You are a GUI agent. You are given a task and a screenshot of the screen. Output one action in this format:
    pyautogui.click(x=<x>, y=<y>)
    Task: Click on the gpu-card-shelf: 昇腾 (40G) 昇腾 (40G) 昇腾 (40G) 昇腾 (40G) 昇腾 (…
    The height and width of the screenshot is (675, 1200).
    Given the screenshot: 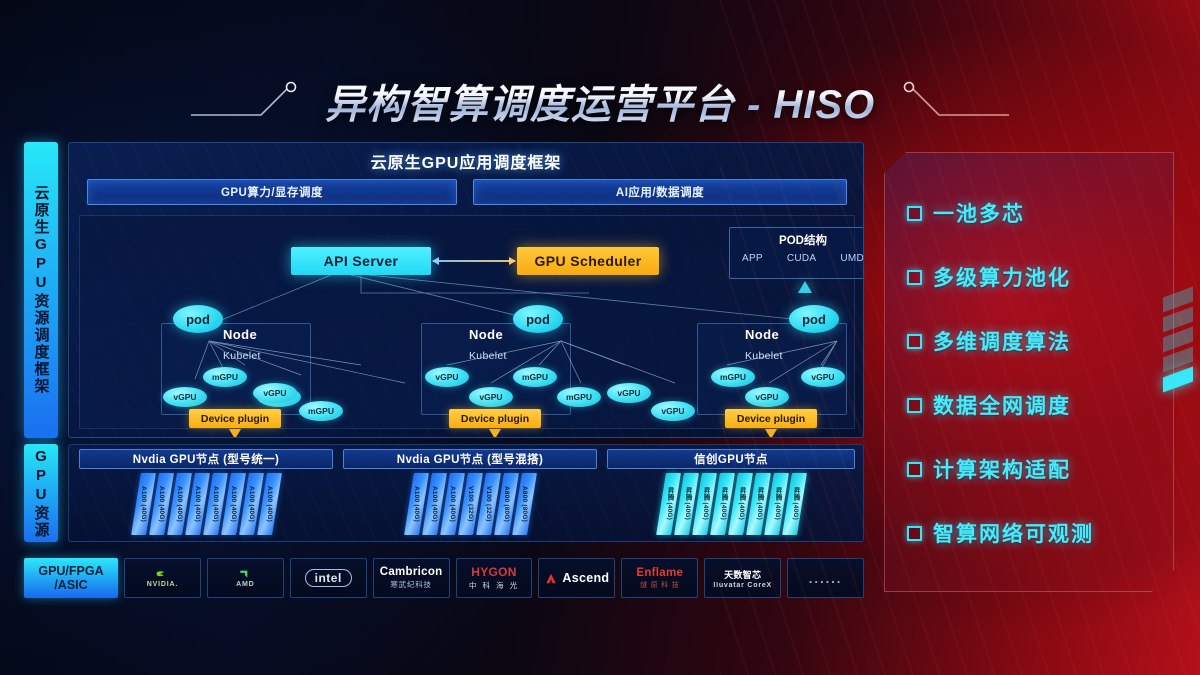 What is the action you would take?
    pyautogui.click(x=731, y=505)
    